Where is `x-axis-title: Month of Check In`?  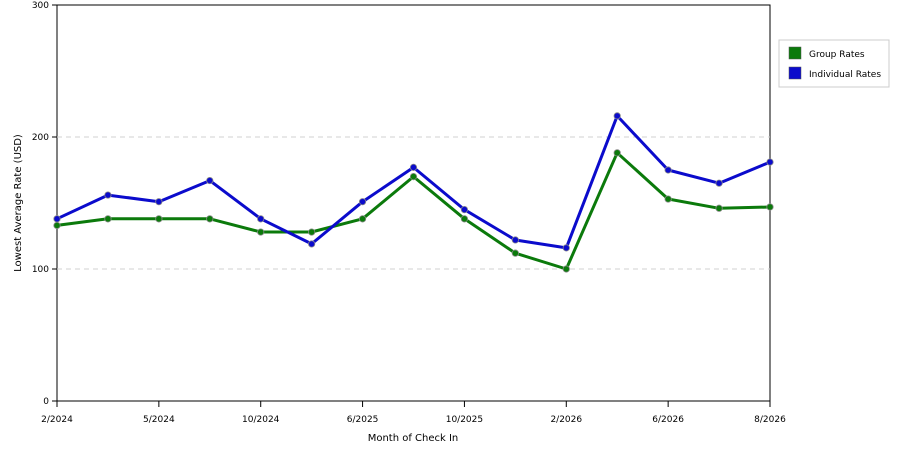 x-axis-title: Month of Check In is located at coordinates (413, 438).